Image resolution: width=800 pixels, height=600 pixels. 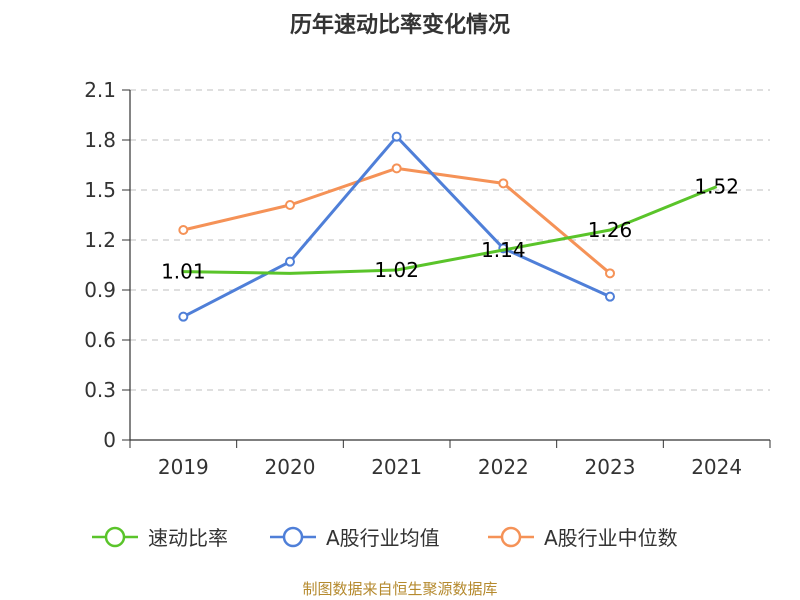 I want to click on chart-title: 历年速动比率变化情况, so click(x=400, y=25).